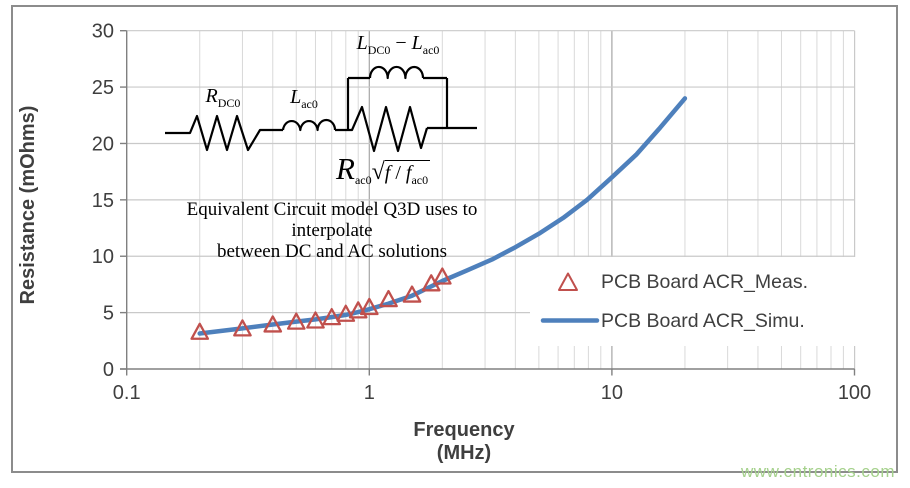 This screenshot has height=488, width=910. Describe the element at coordinates (103, 257) in the screenshot. I see `y-tick-label: 10` at that location.